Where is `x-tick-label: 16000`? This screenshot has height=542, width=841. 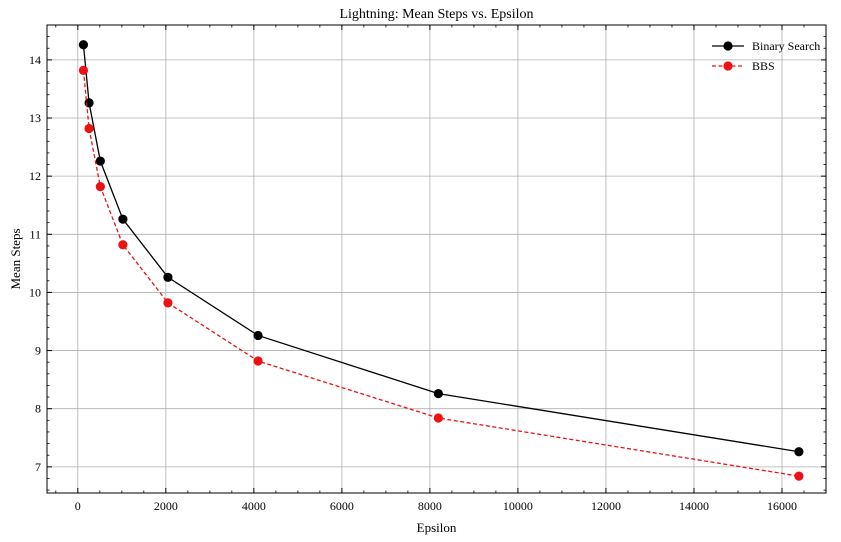
x-tick-label: 16000 is located at coordinates (782, 506).